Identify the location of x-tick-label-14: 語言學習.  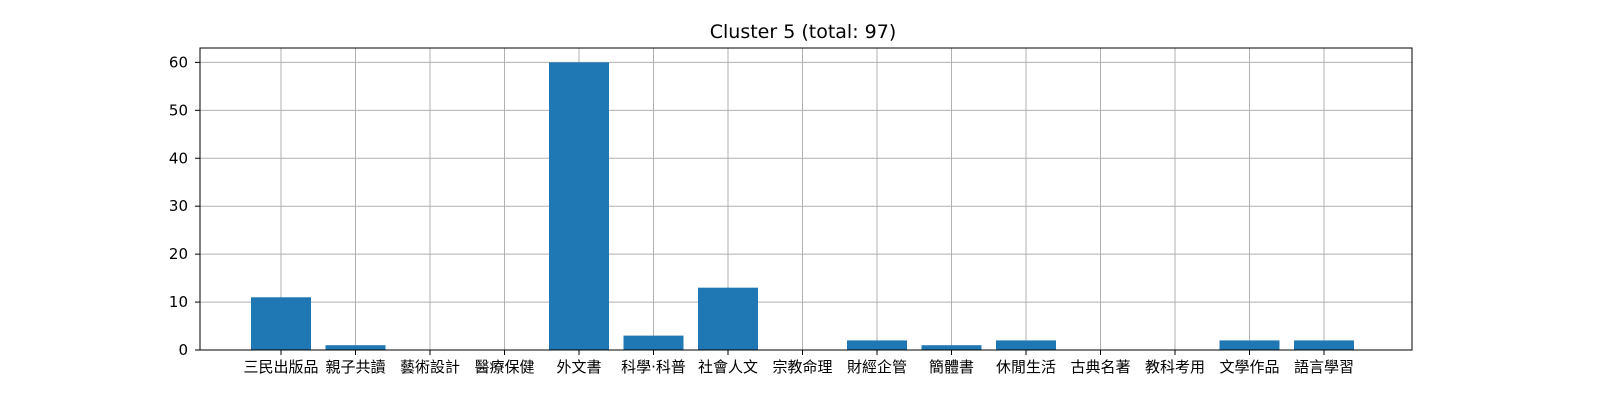
(1324, 367).